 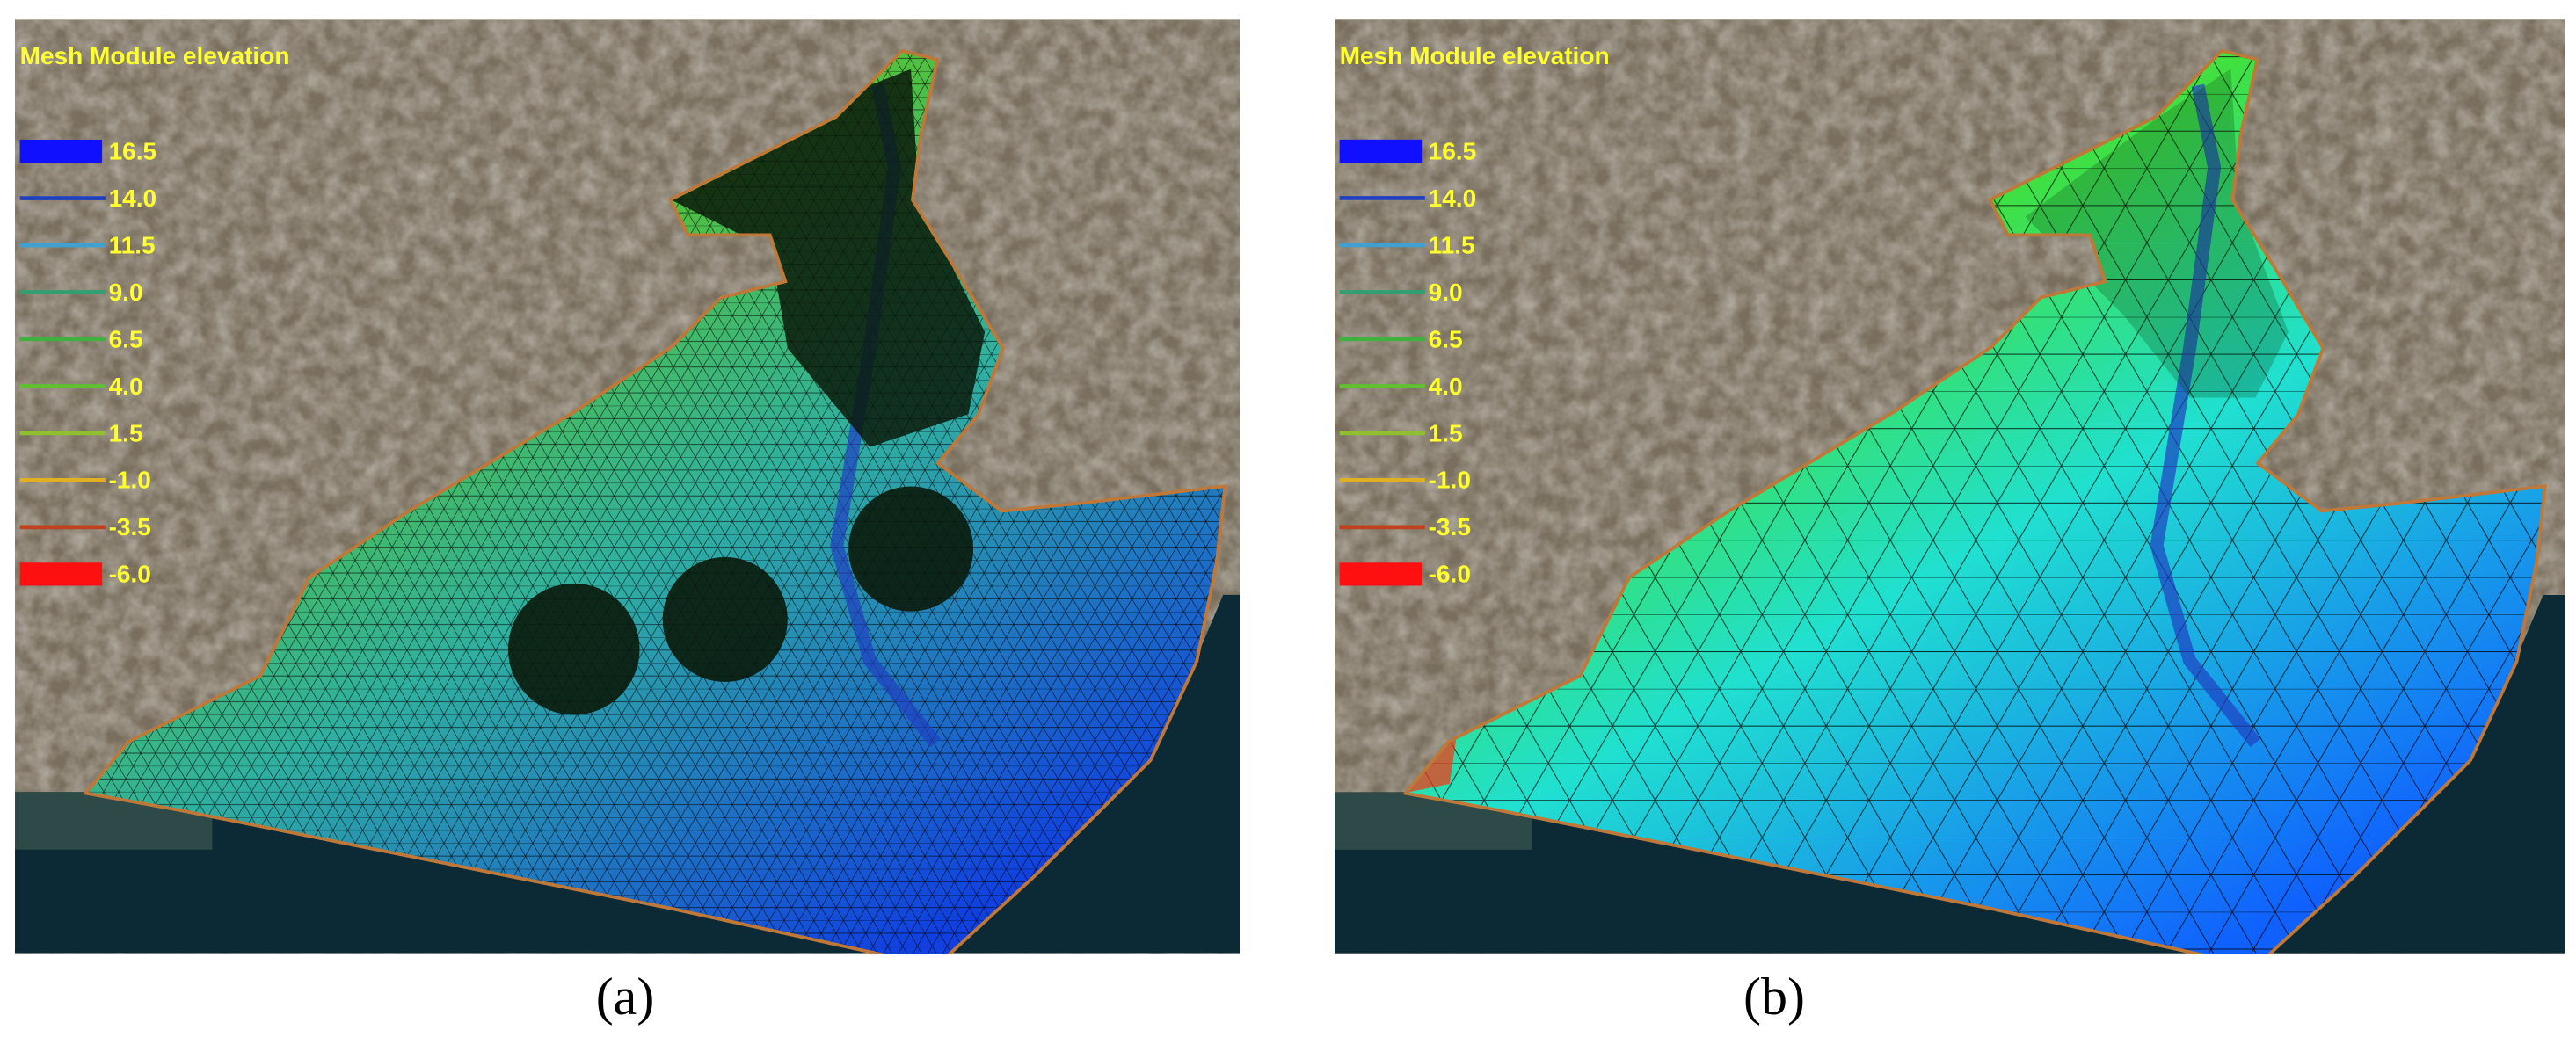 I want to click on channel, so click(x=2205, y=415).